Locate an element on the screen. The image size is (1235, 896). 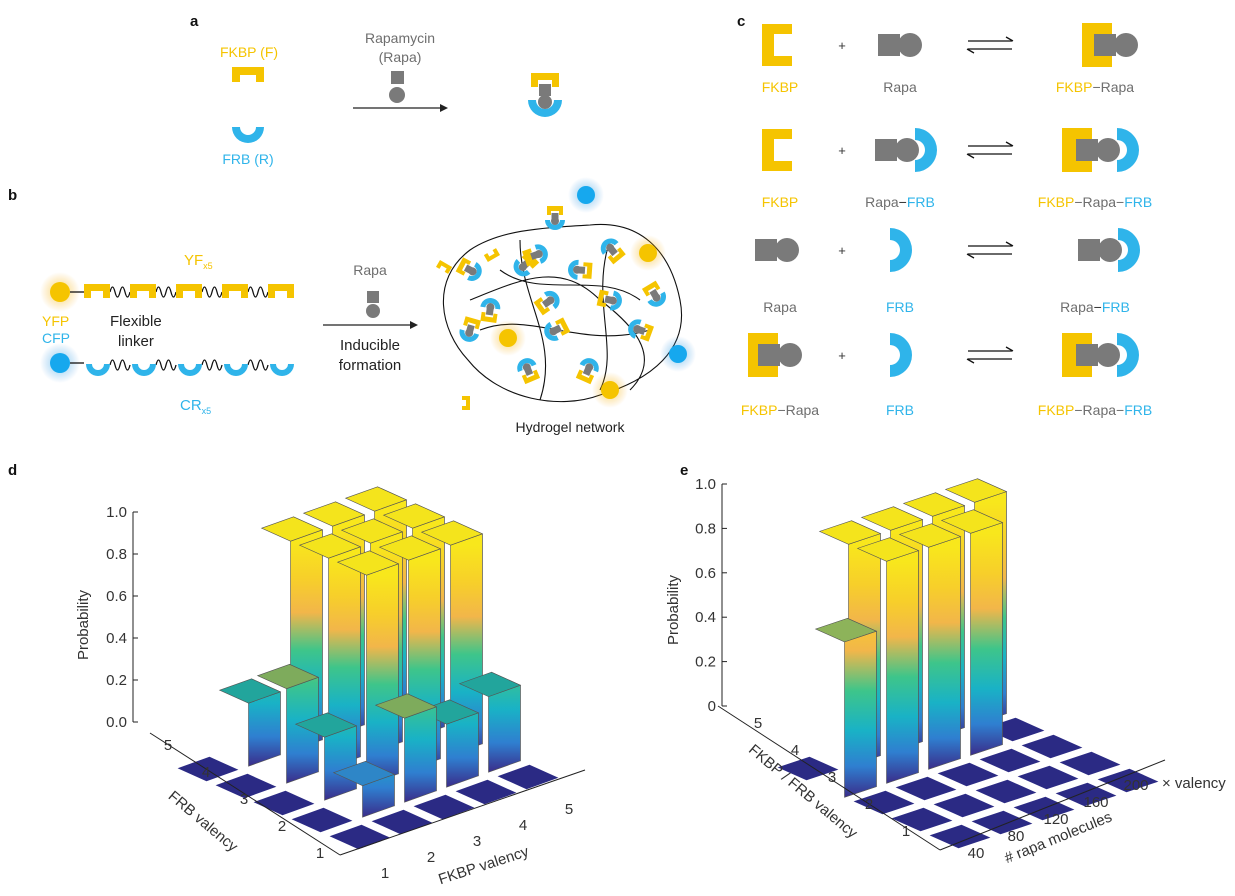
panel-label-e: e is located at coordinates (684, 470).